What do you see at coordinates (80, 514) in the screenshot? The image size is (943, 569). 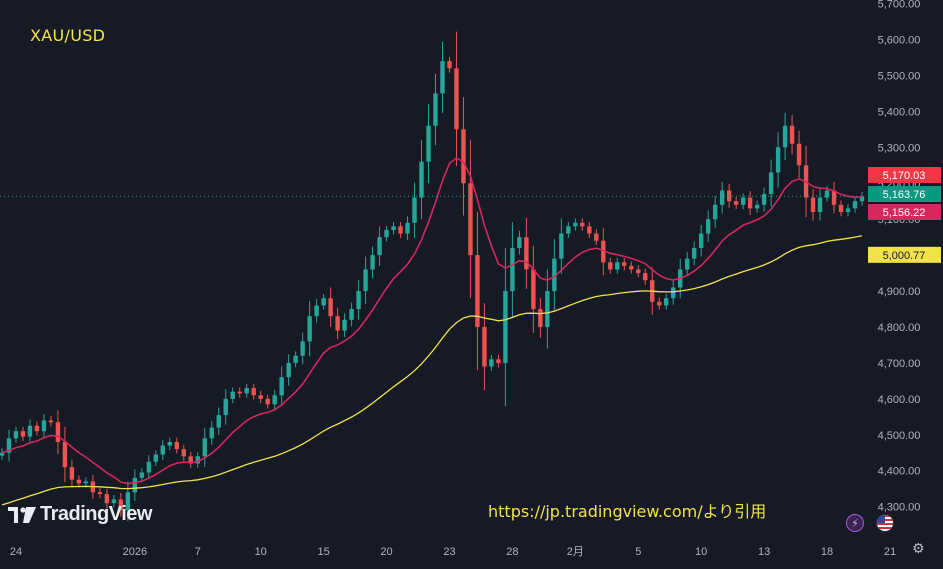 I see `tradingview-logo: TradingView` at bounding box center [80, 514].